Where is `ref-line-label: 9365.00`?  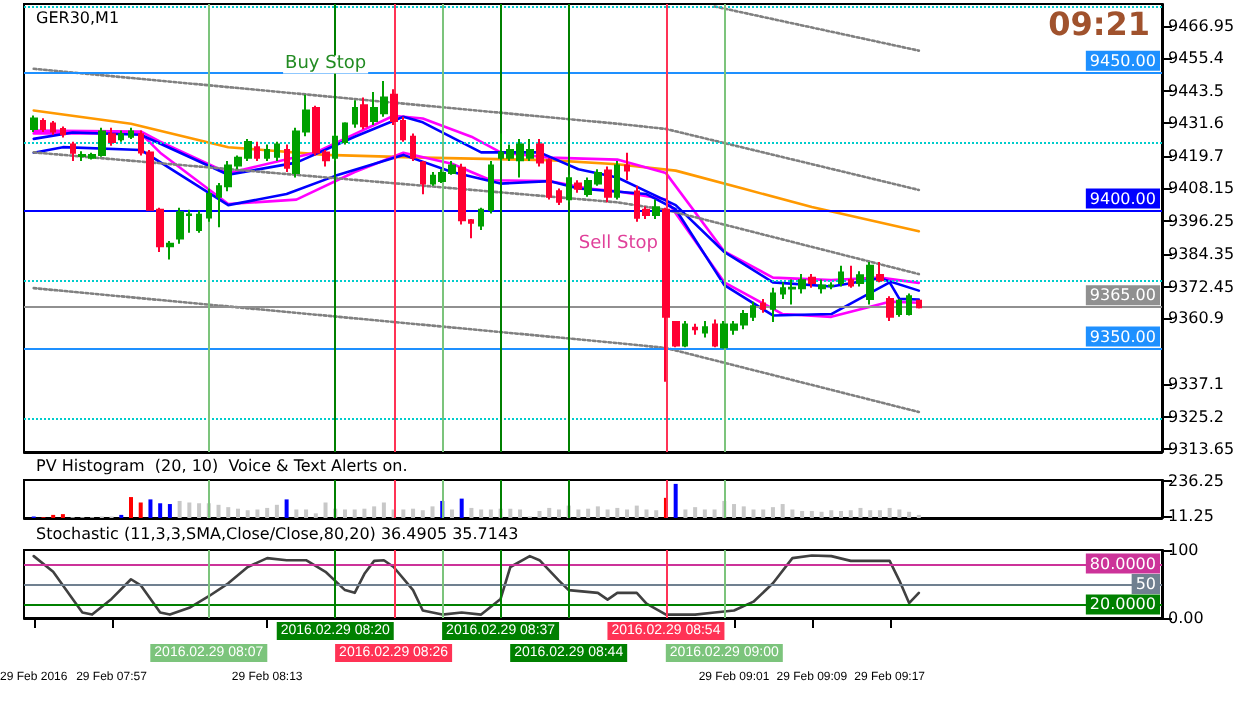
ref-line-label: 9365.00 is located at coordinates (1122, 295).